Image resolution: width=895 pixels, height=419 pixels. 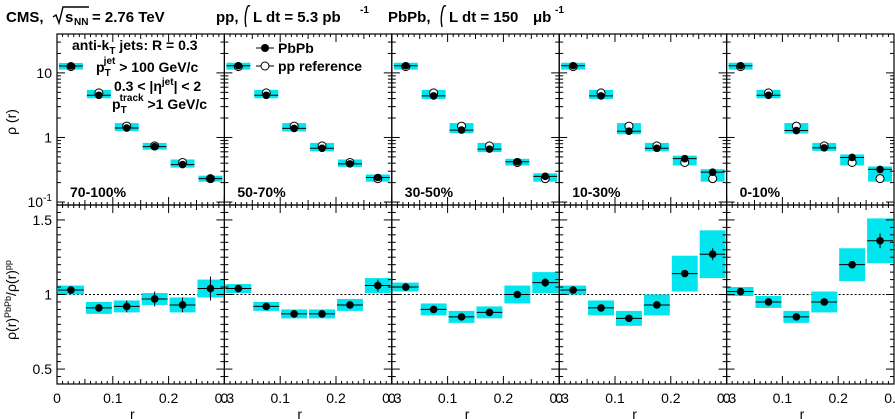 I want to click on y-axis-title-top: ρ (r), so click(x=11, y=122).